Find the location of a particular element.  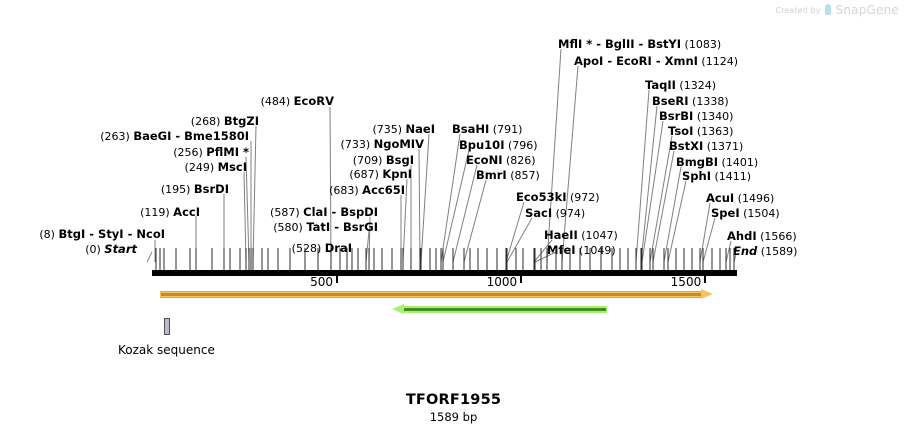

enzyme-name: DraI is located at coordinates (338, 248).